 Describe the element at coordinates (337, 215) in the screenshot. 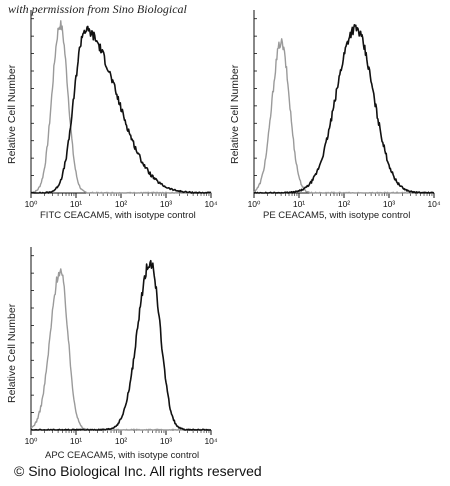

I see `x-axis-label: PE CEACAM5, with isotype control` at that location.